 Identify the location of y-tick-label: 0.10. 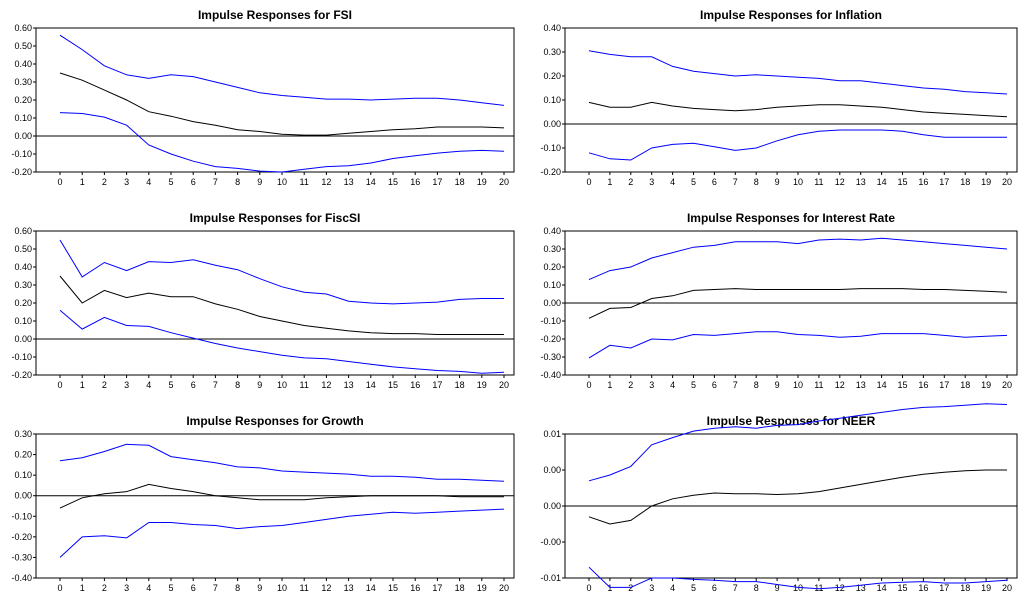
(23, 321).